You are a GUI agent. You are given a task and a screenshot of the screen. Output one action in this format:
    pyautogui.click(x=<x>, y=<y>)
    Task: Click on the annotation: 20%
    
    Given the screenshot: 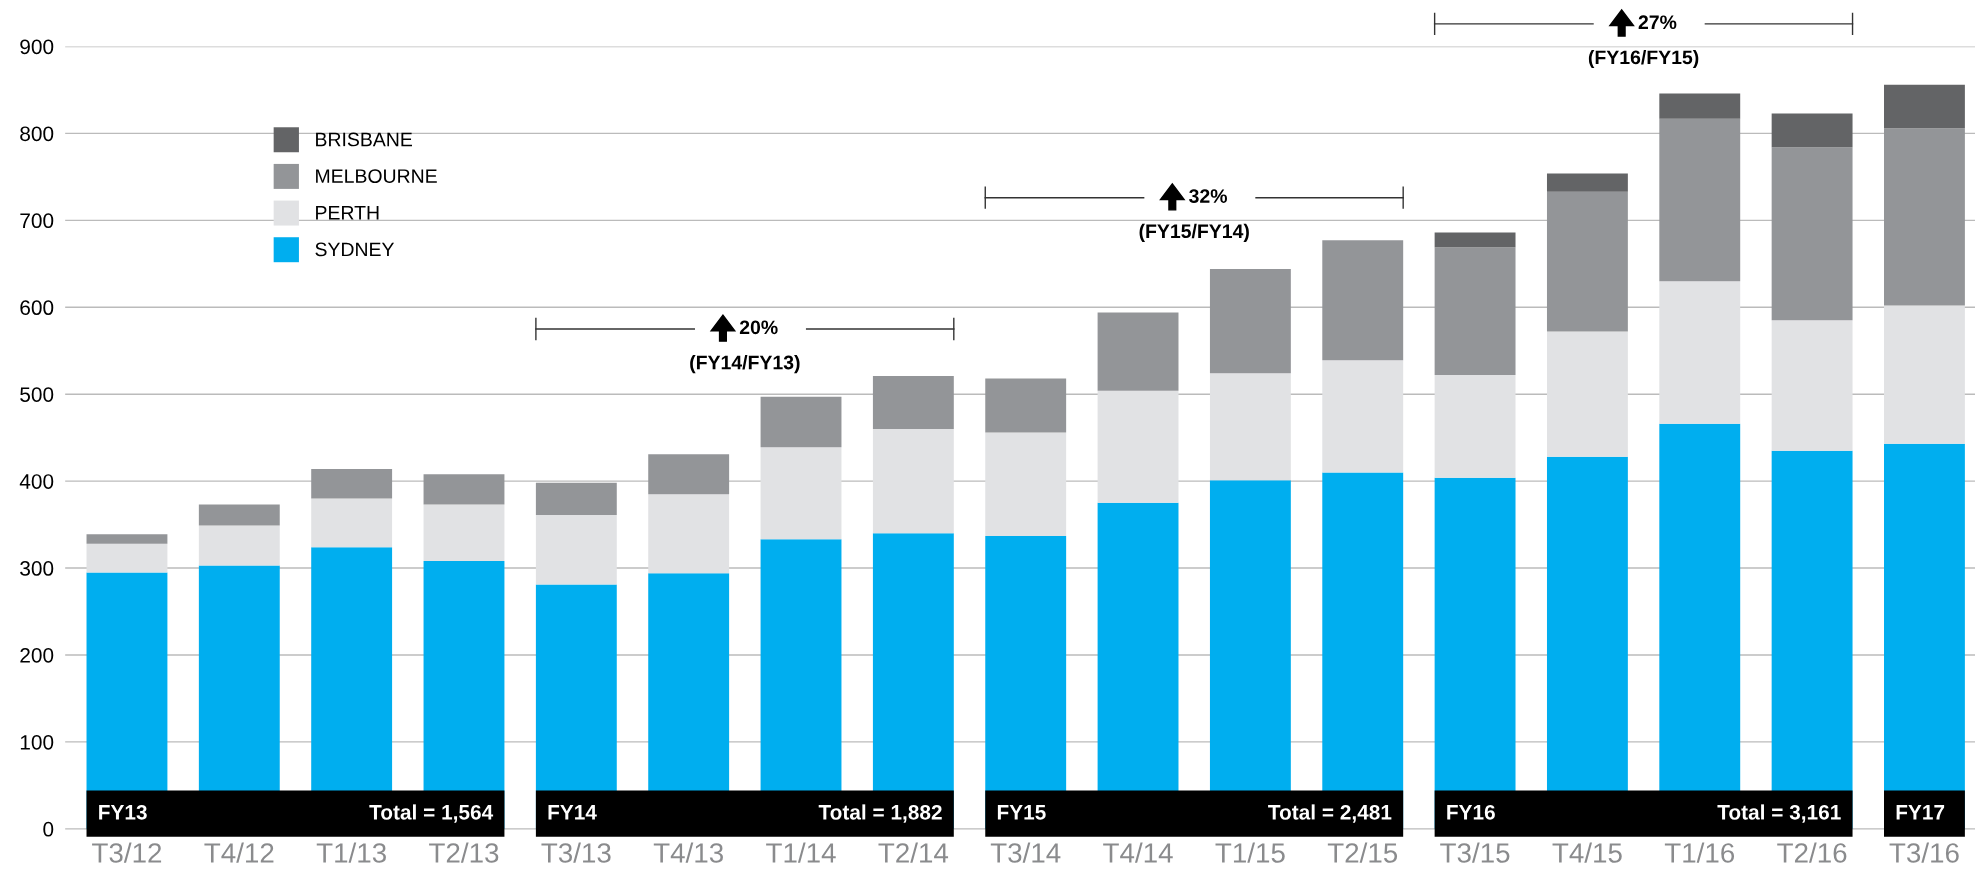 What is the action you would take?
    pyautogui.click(x=758, y=327)
    